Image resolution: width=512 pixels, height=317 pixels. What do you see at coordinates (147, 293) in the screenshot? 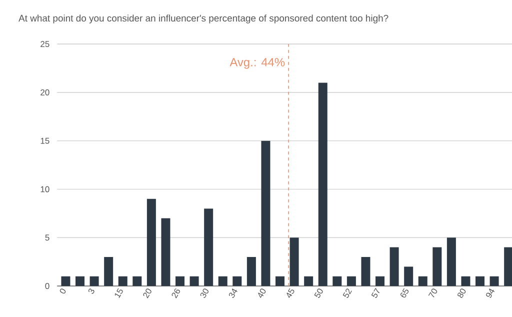
I see `x-tick-label: 20` at bounding box center [147, 293].